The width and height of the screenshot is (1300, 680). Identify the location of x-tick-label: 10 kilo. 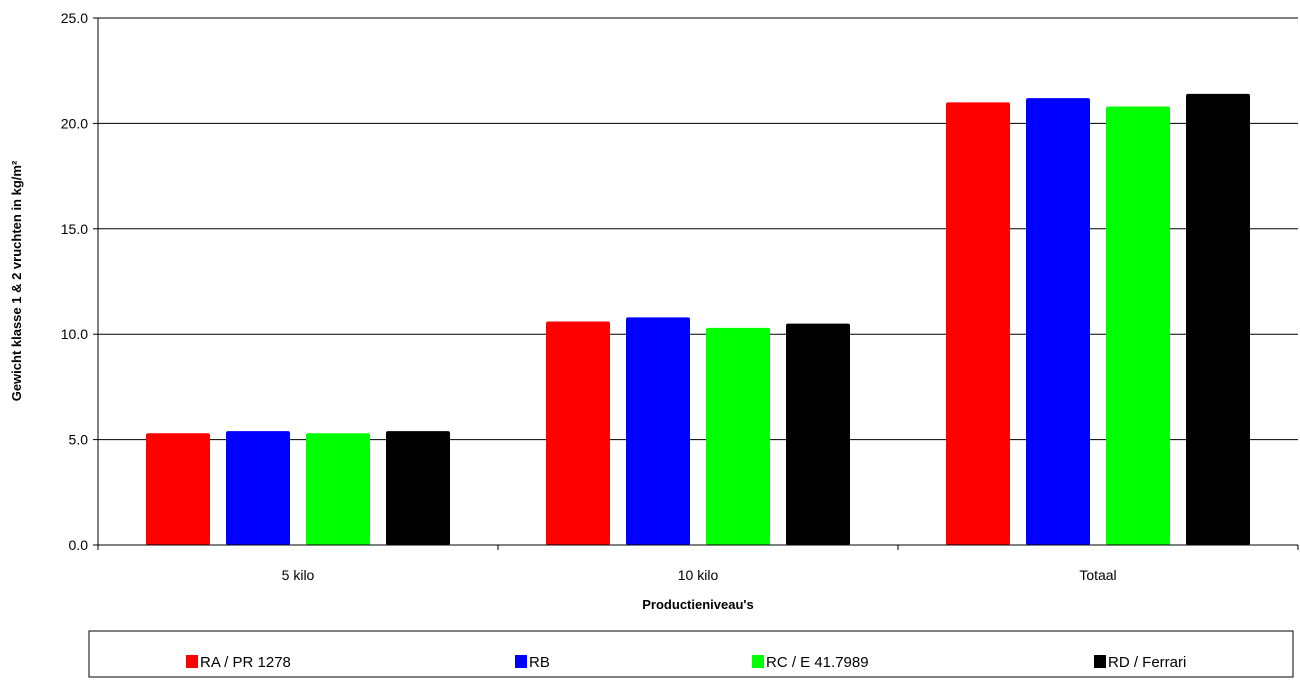
(698, 575).